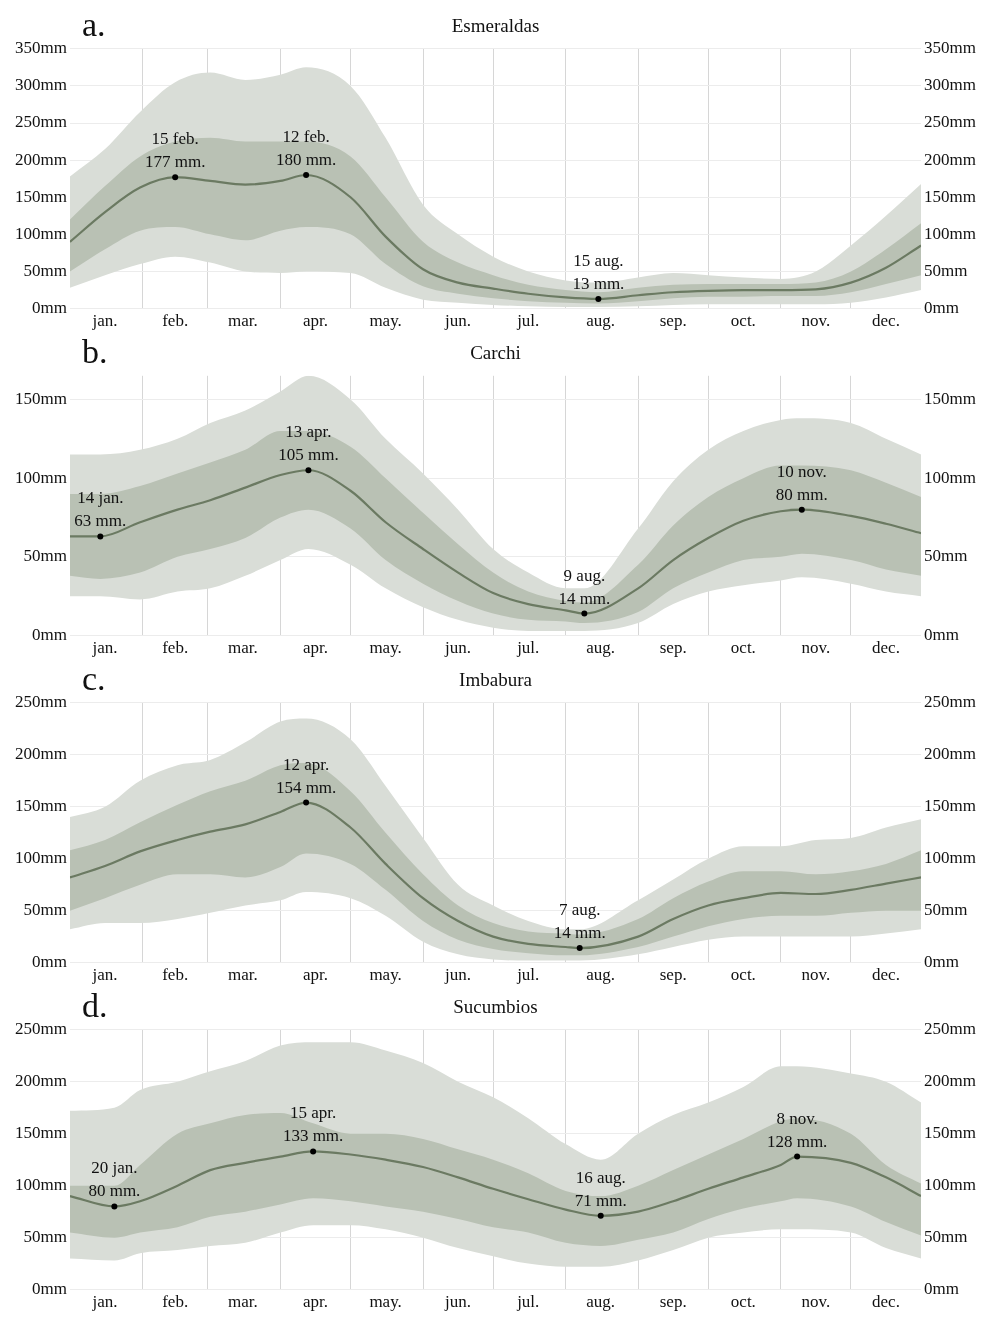  I want to click on annotation: 12 apr. 154 mm., so click(306, 775).